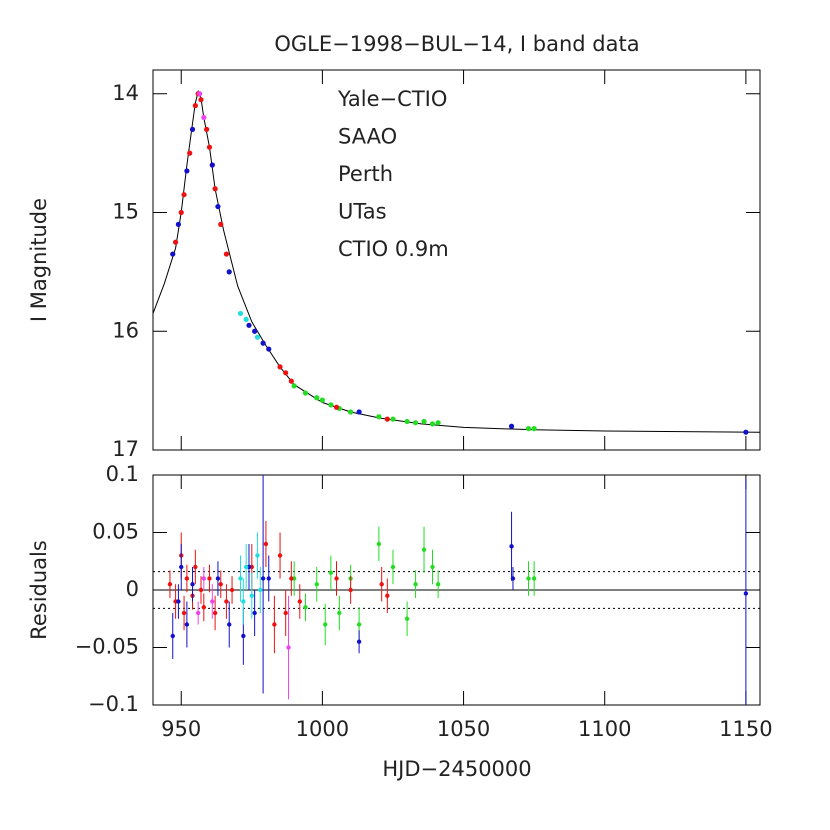  I want to click on y-tick-label: 0, so click(132, 589).